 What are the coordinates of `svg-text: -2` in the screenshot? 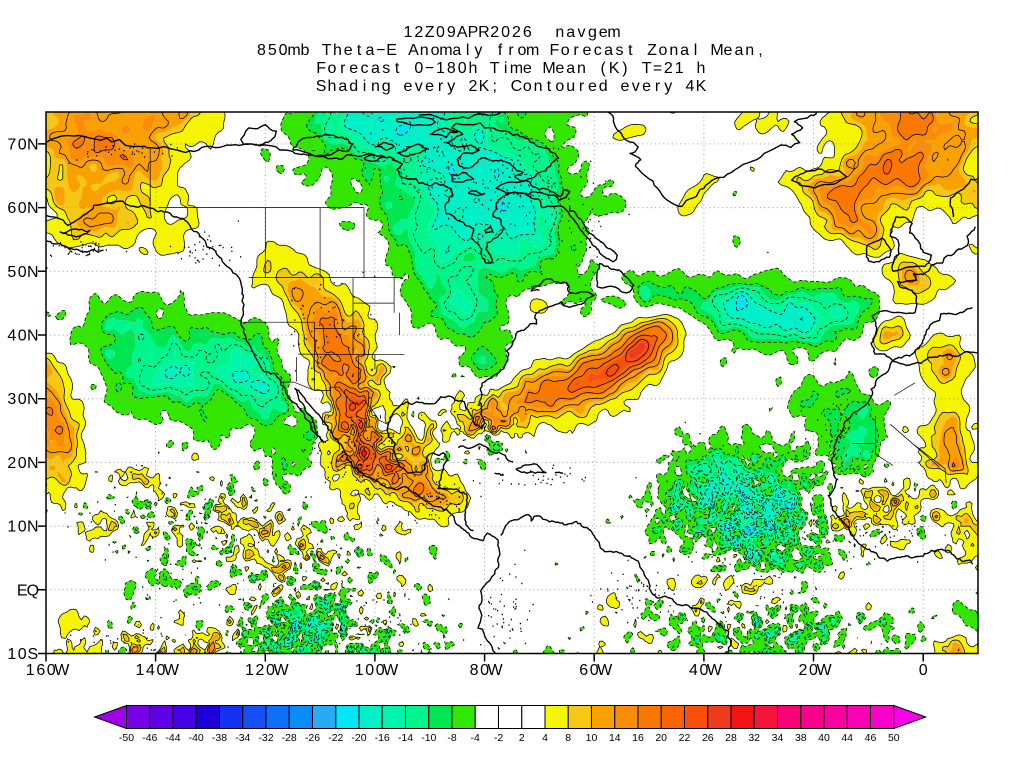 It's located at (498, 738).